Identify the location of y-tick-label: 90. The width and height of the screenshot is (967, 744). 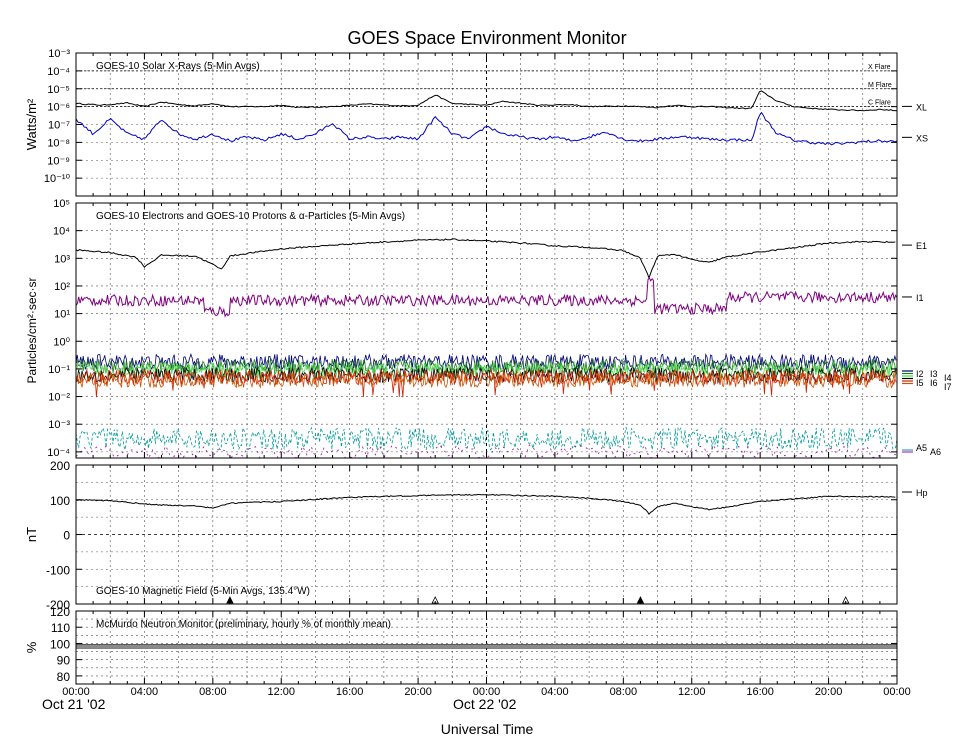
(64, 661).